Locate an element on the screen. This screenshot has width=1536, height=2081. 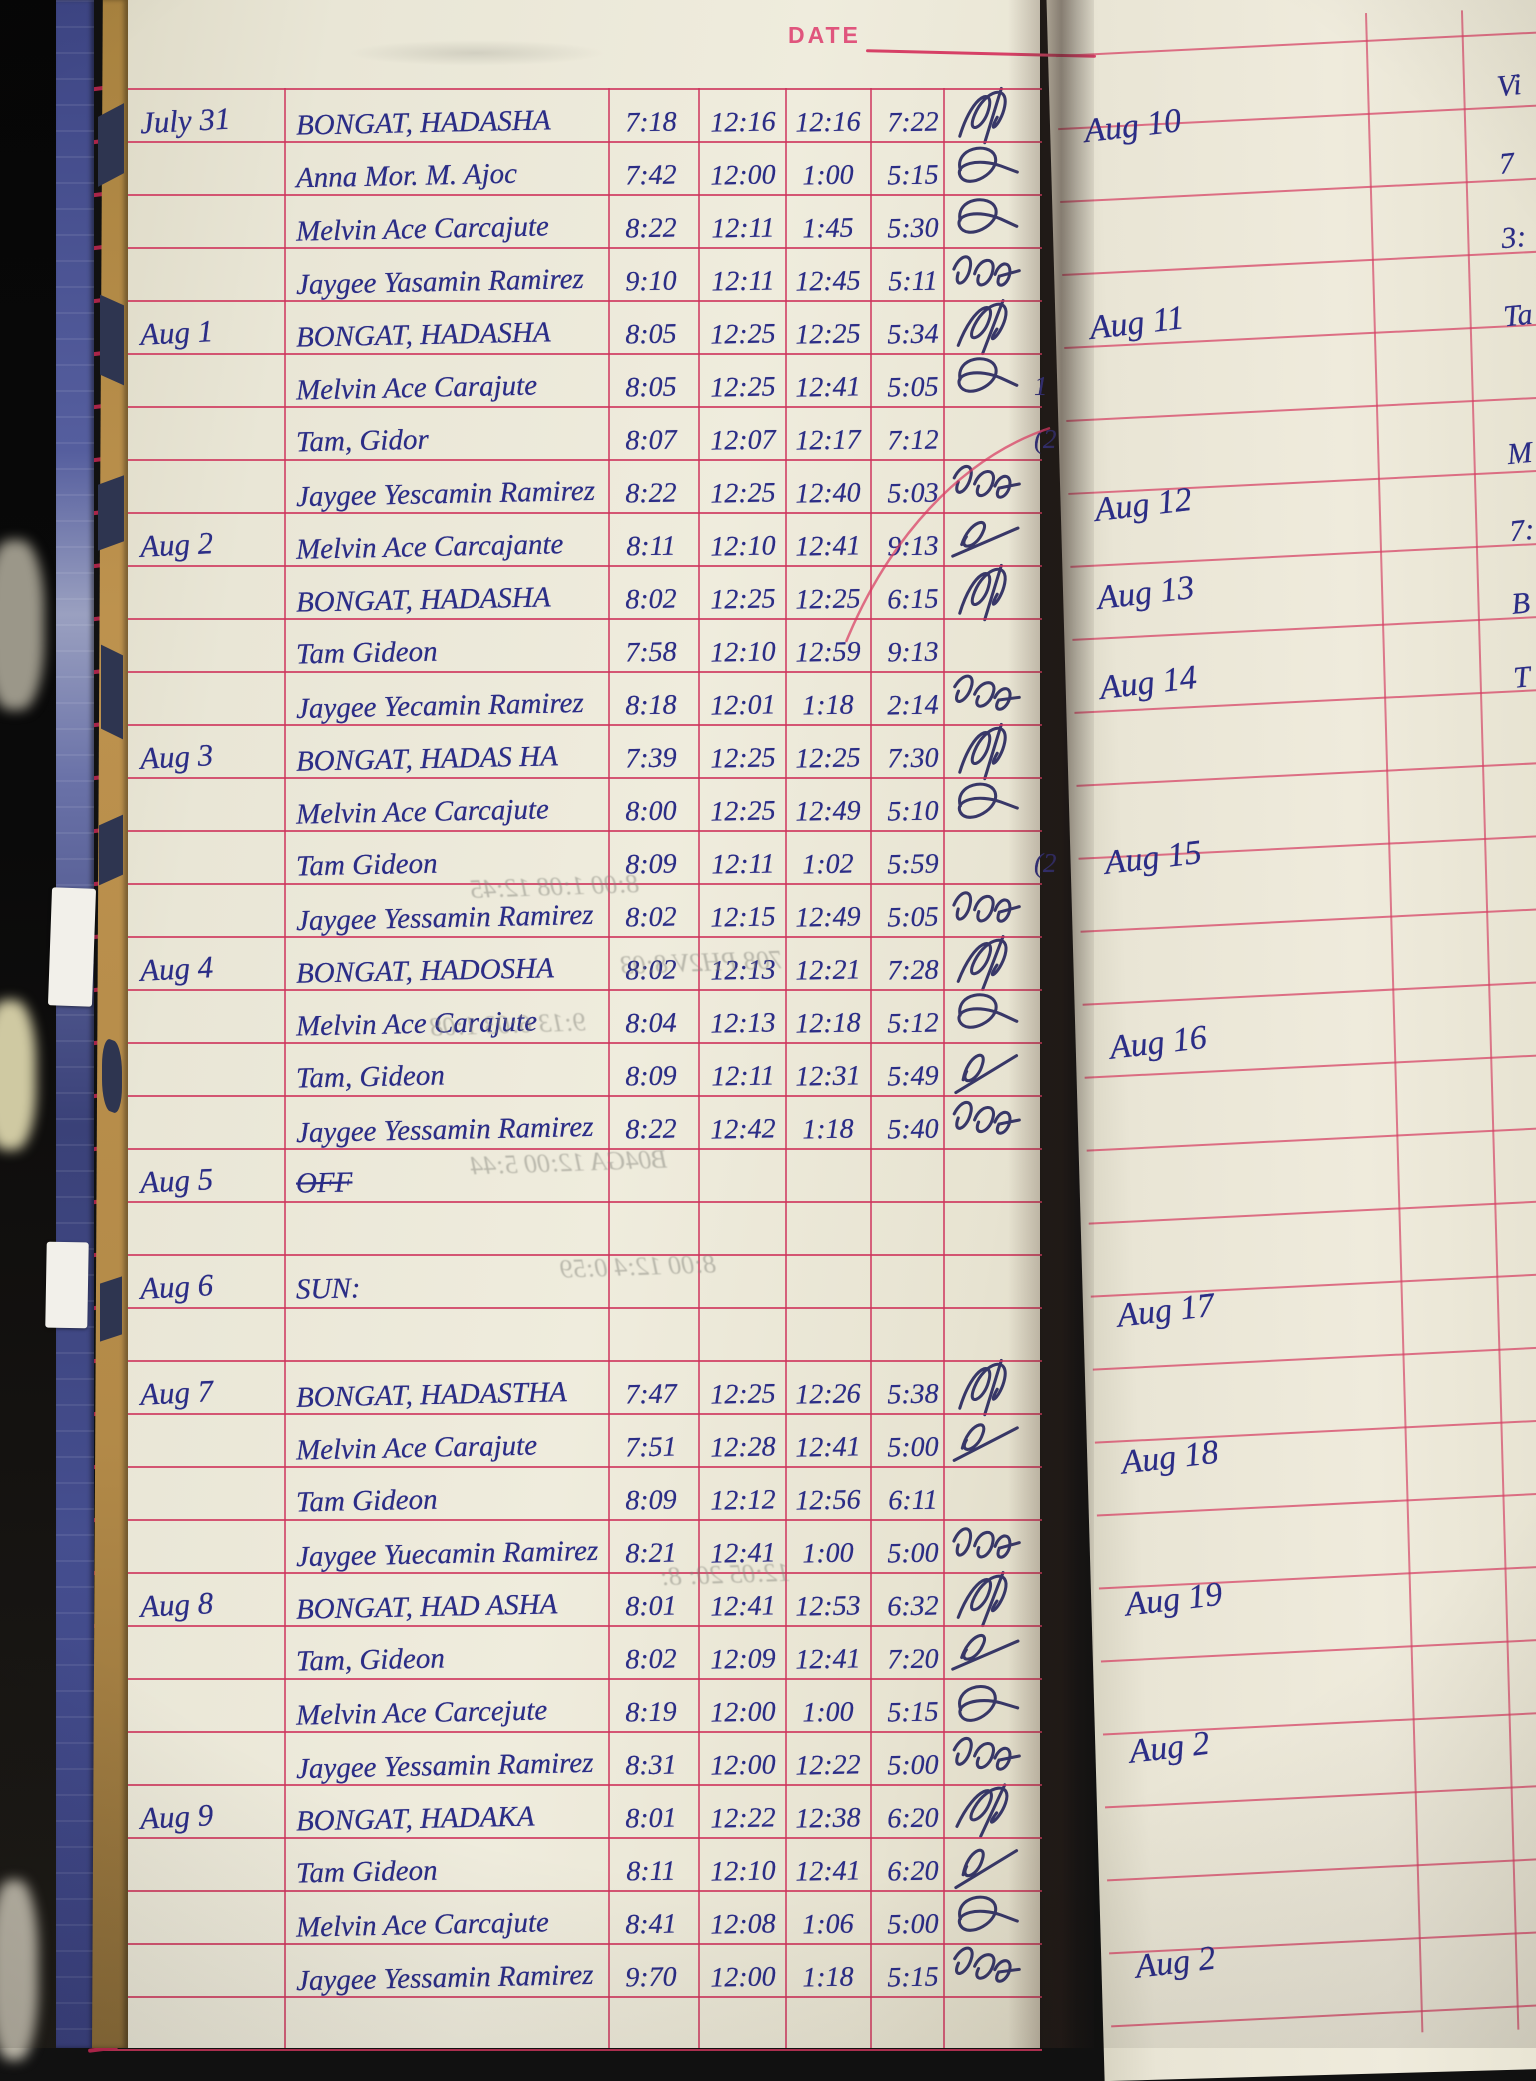
time-am-in-cell: 9:10 is located at coordinates (651, 281).